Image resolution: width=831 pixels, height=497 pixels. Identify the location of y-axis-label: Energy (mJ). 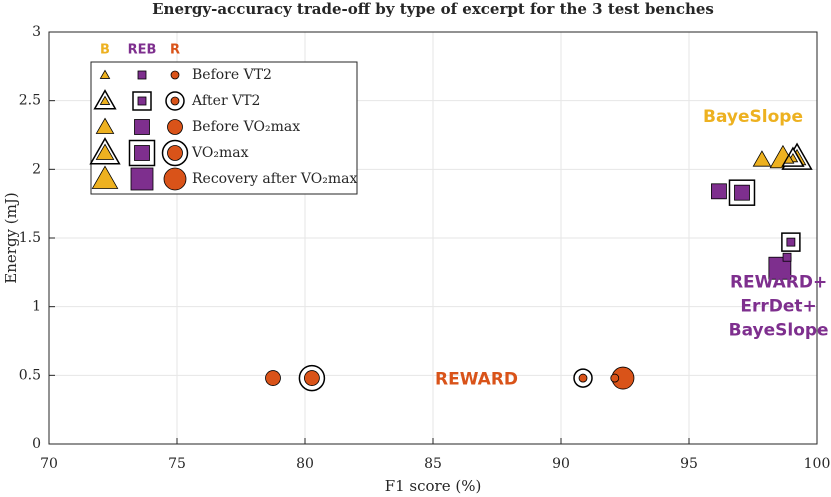
(11, 237).